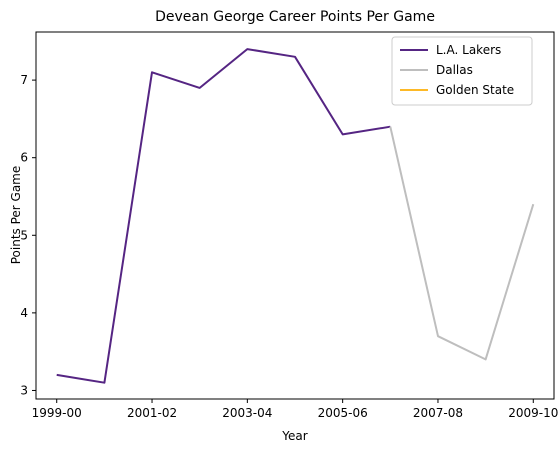  I want to click on chart-title: Devean George Career Points Per Game, so click(295, 17).